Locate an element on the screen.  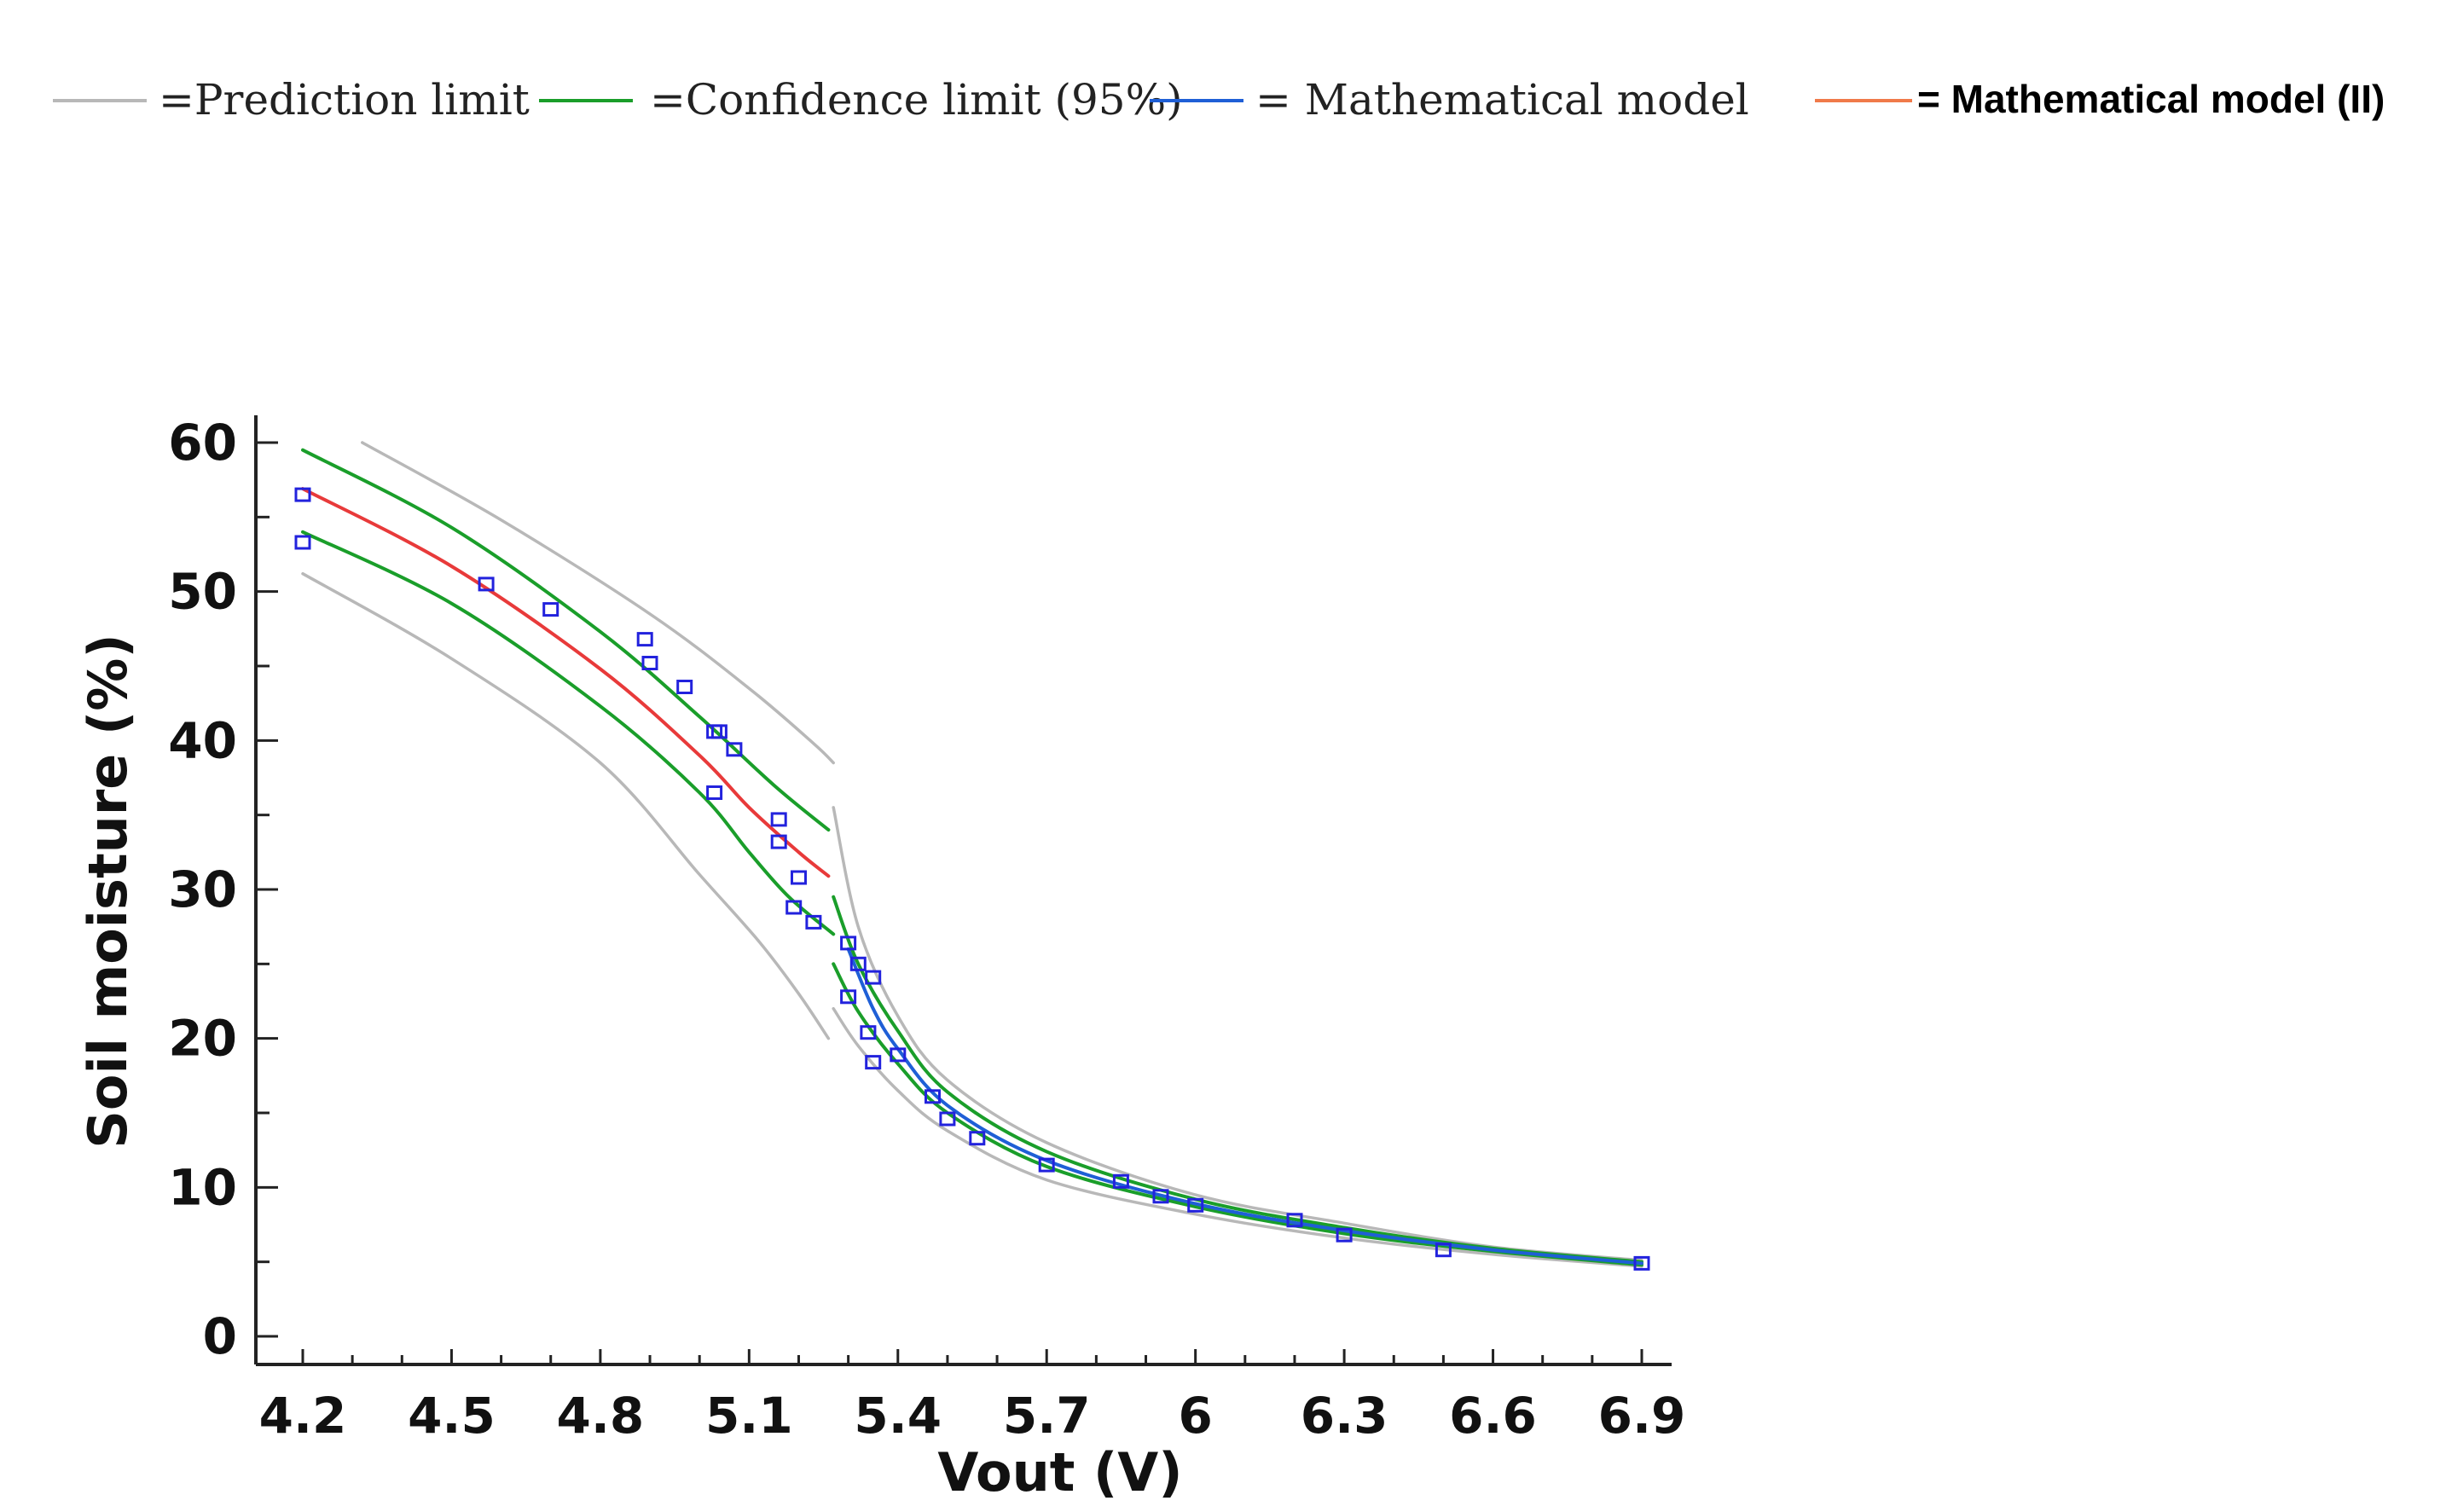
y-tick-label: 20 is located at coordinates (202, 1039).